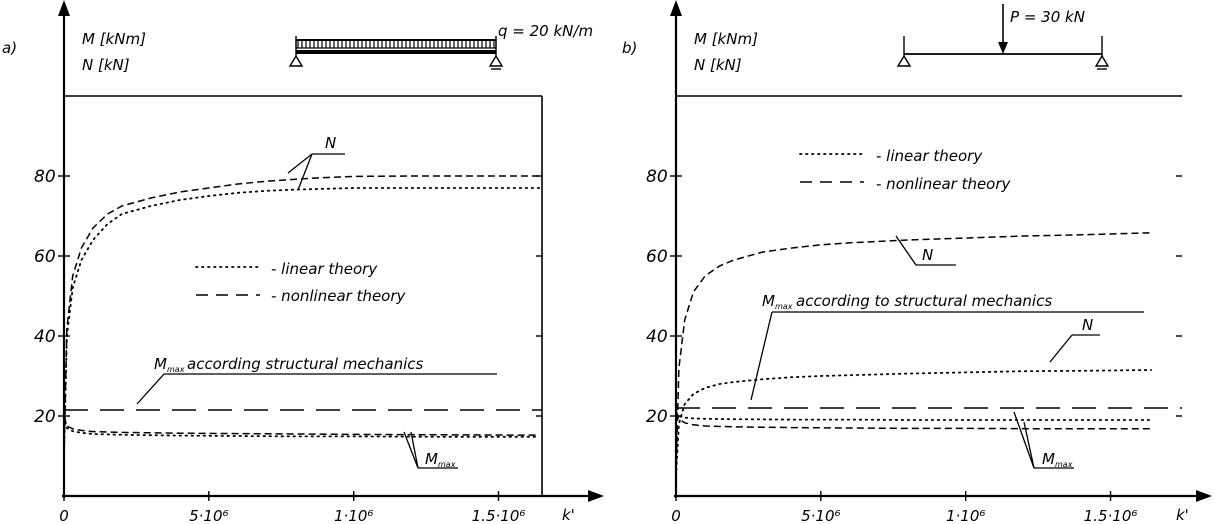  I want to click on panel-a-m-annotation: M max, so click(430, 450).